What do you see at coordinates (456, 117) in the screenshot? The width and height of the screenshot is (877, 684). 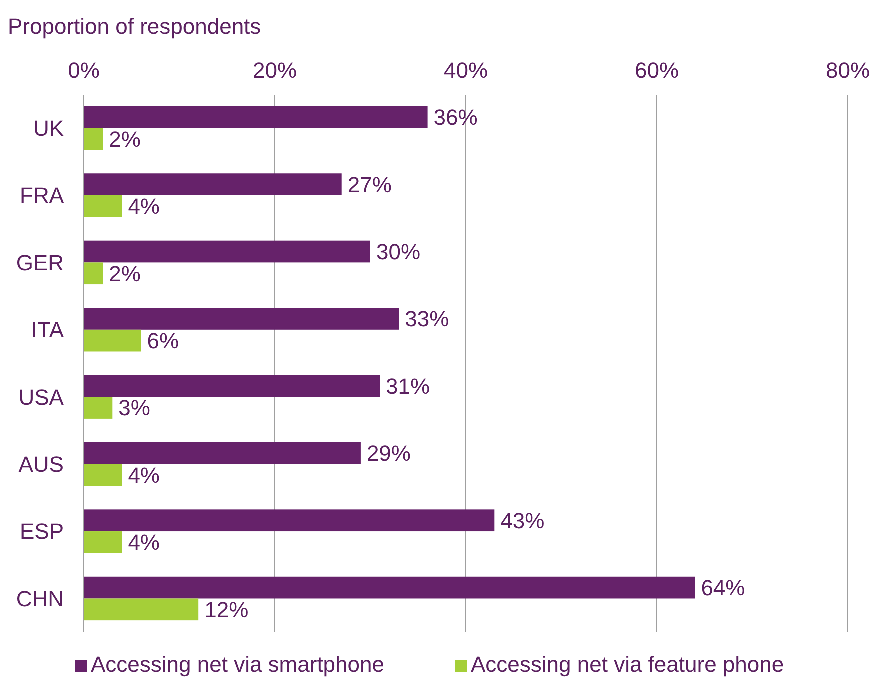 I see `data-label: 36%` at bounding box center [456, 117].